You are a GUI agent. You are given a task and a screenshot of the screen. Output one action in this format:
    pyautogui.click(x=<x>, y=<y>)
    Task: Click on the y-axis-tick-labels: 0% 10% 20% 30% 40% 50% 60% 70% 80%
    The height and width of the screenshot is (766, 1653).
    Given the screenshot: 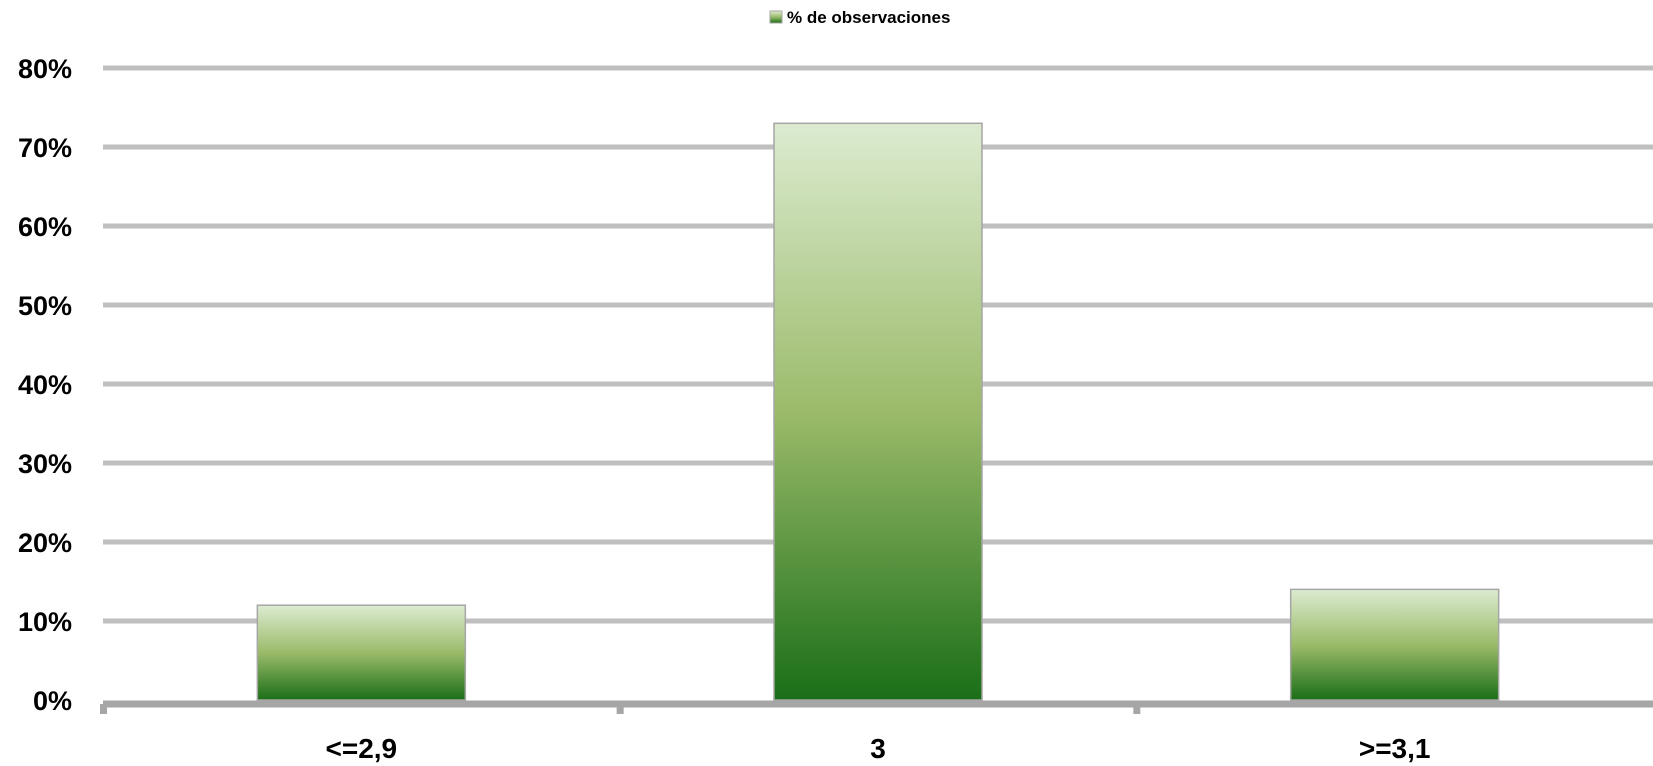 What is the action you would take?
    pyautogui.click(x=45, y=385)
    